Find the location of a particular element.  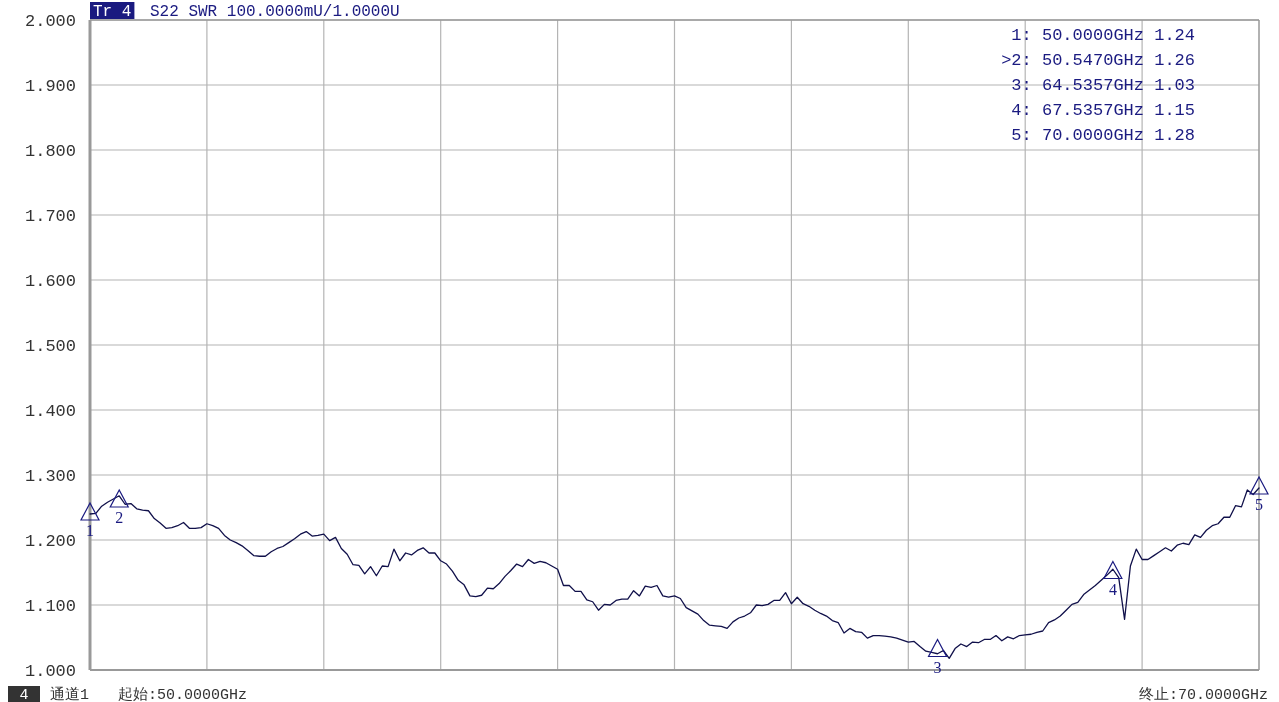

y-tick-label: 1.200 is located at coordinates (50, 541).